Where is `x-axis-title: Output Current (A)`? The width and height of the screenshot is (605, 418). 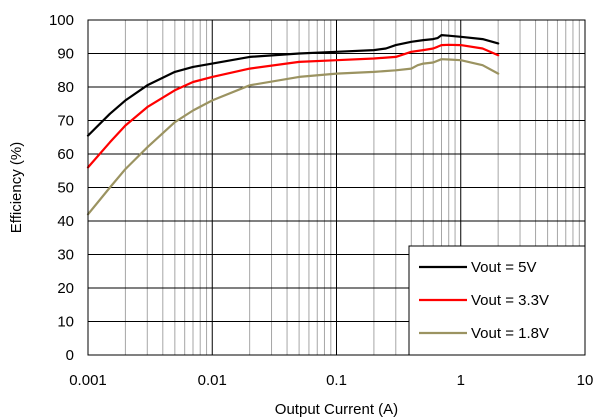
x-axis-title: Output Current (A) is located at coordinates (336, 409).